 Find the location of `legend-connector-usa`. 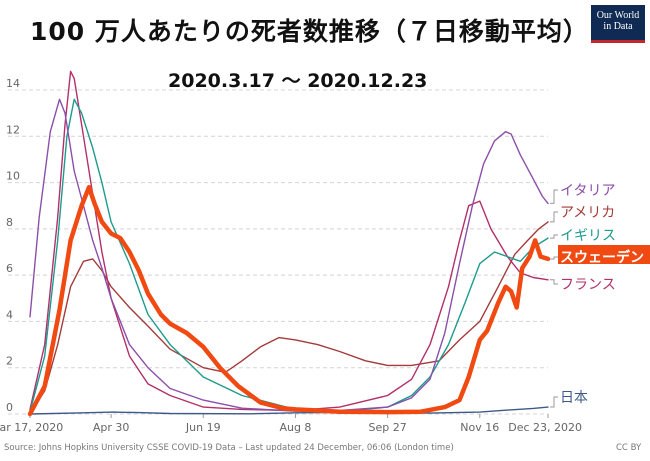

legend-connector-usa is located at coordinates (554, 217).